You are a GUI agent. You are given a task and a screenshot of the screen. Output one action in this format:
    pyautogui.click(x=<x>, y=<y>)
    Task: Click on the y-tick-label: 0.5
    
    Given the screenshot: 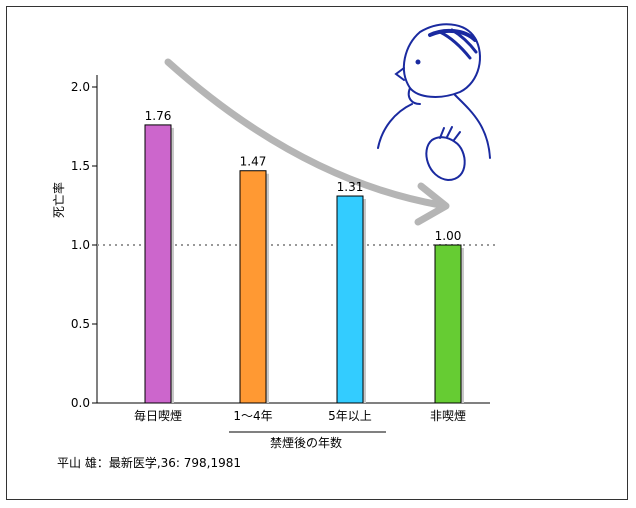 What is the action you would take?
    pyautogui.click(x=80, y=324)
    